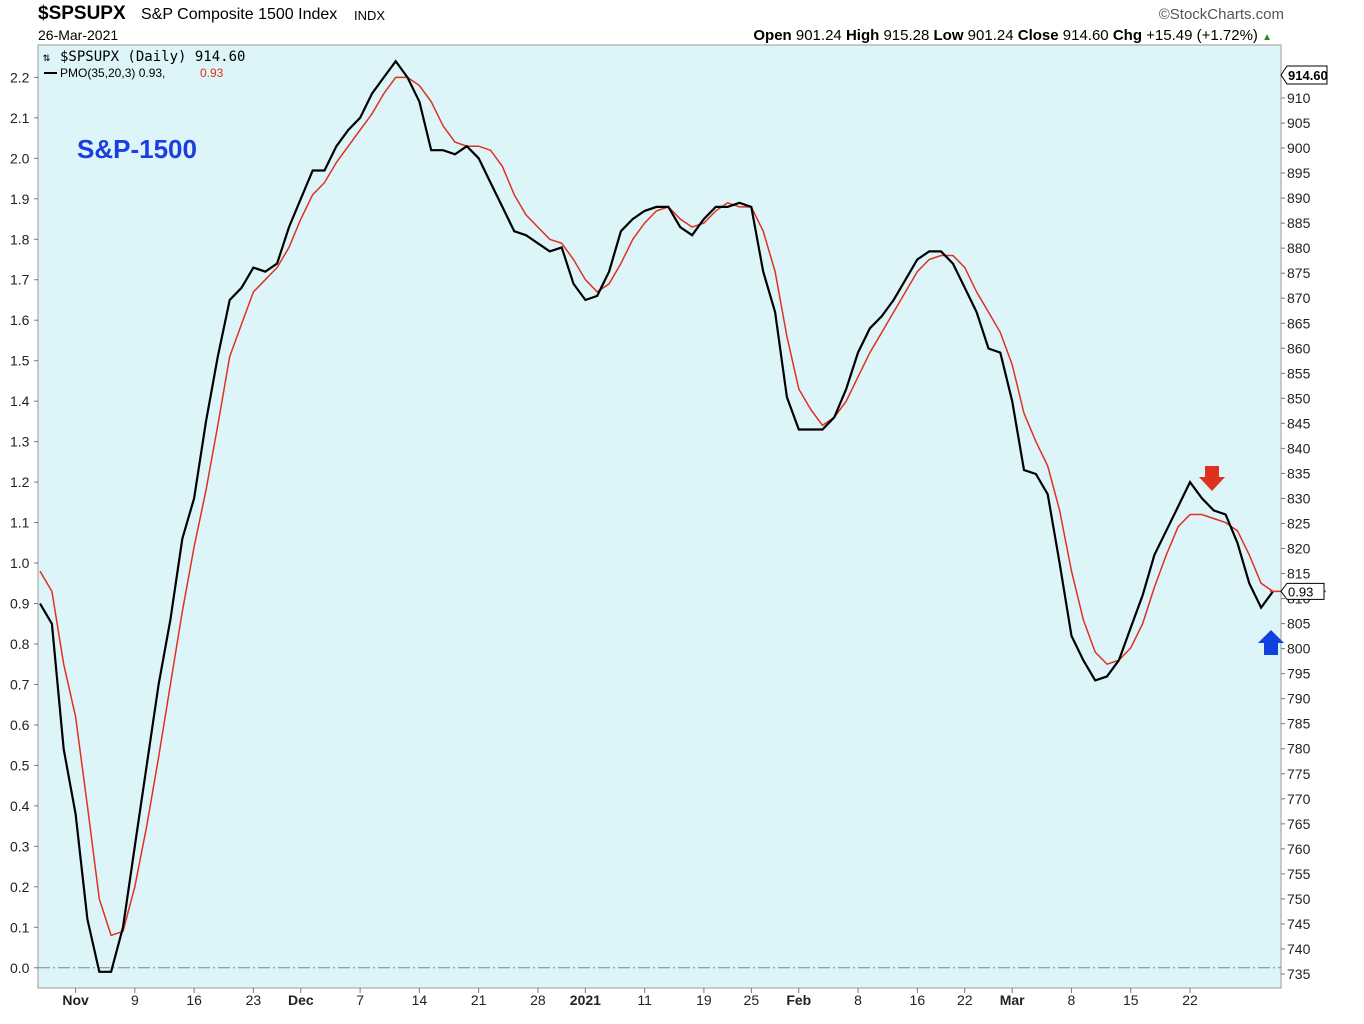 The height and width of the screenshot is (1024, 1364). What do you see at coordinates (20, 968) in the screenshot?
I see `left-tick-label: 0.0` at bounding box center [20, 968].